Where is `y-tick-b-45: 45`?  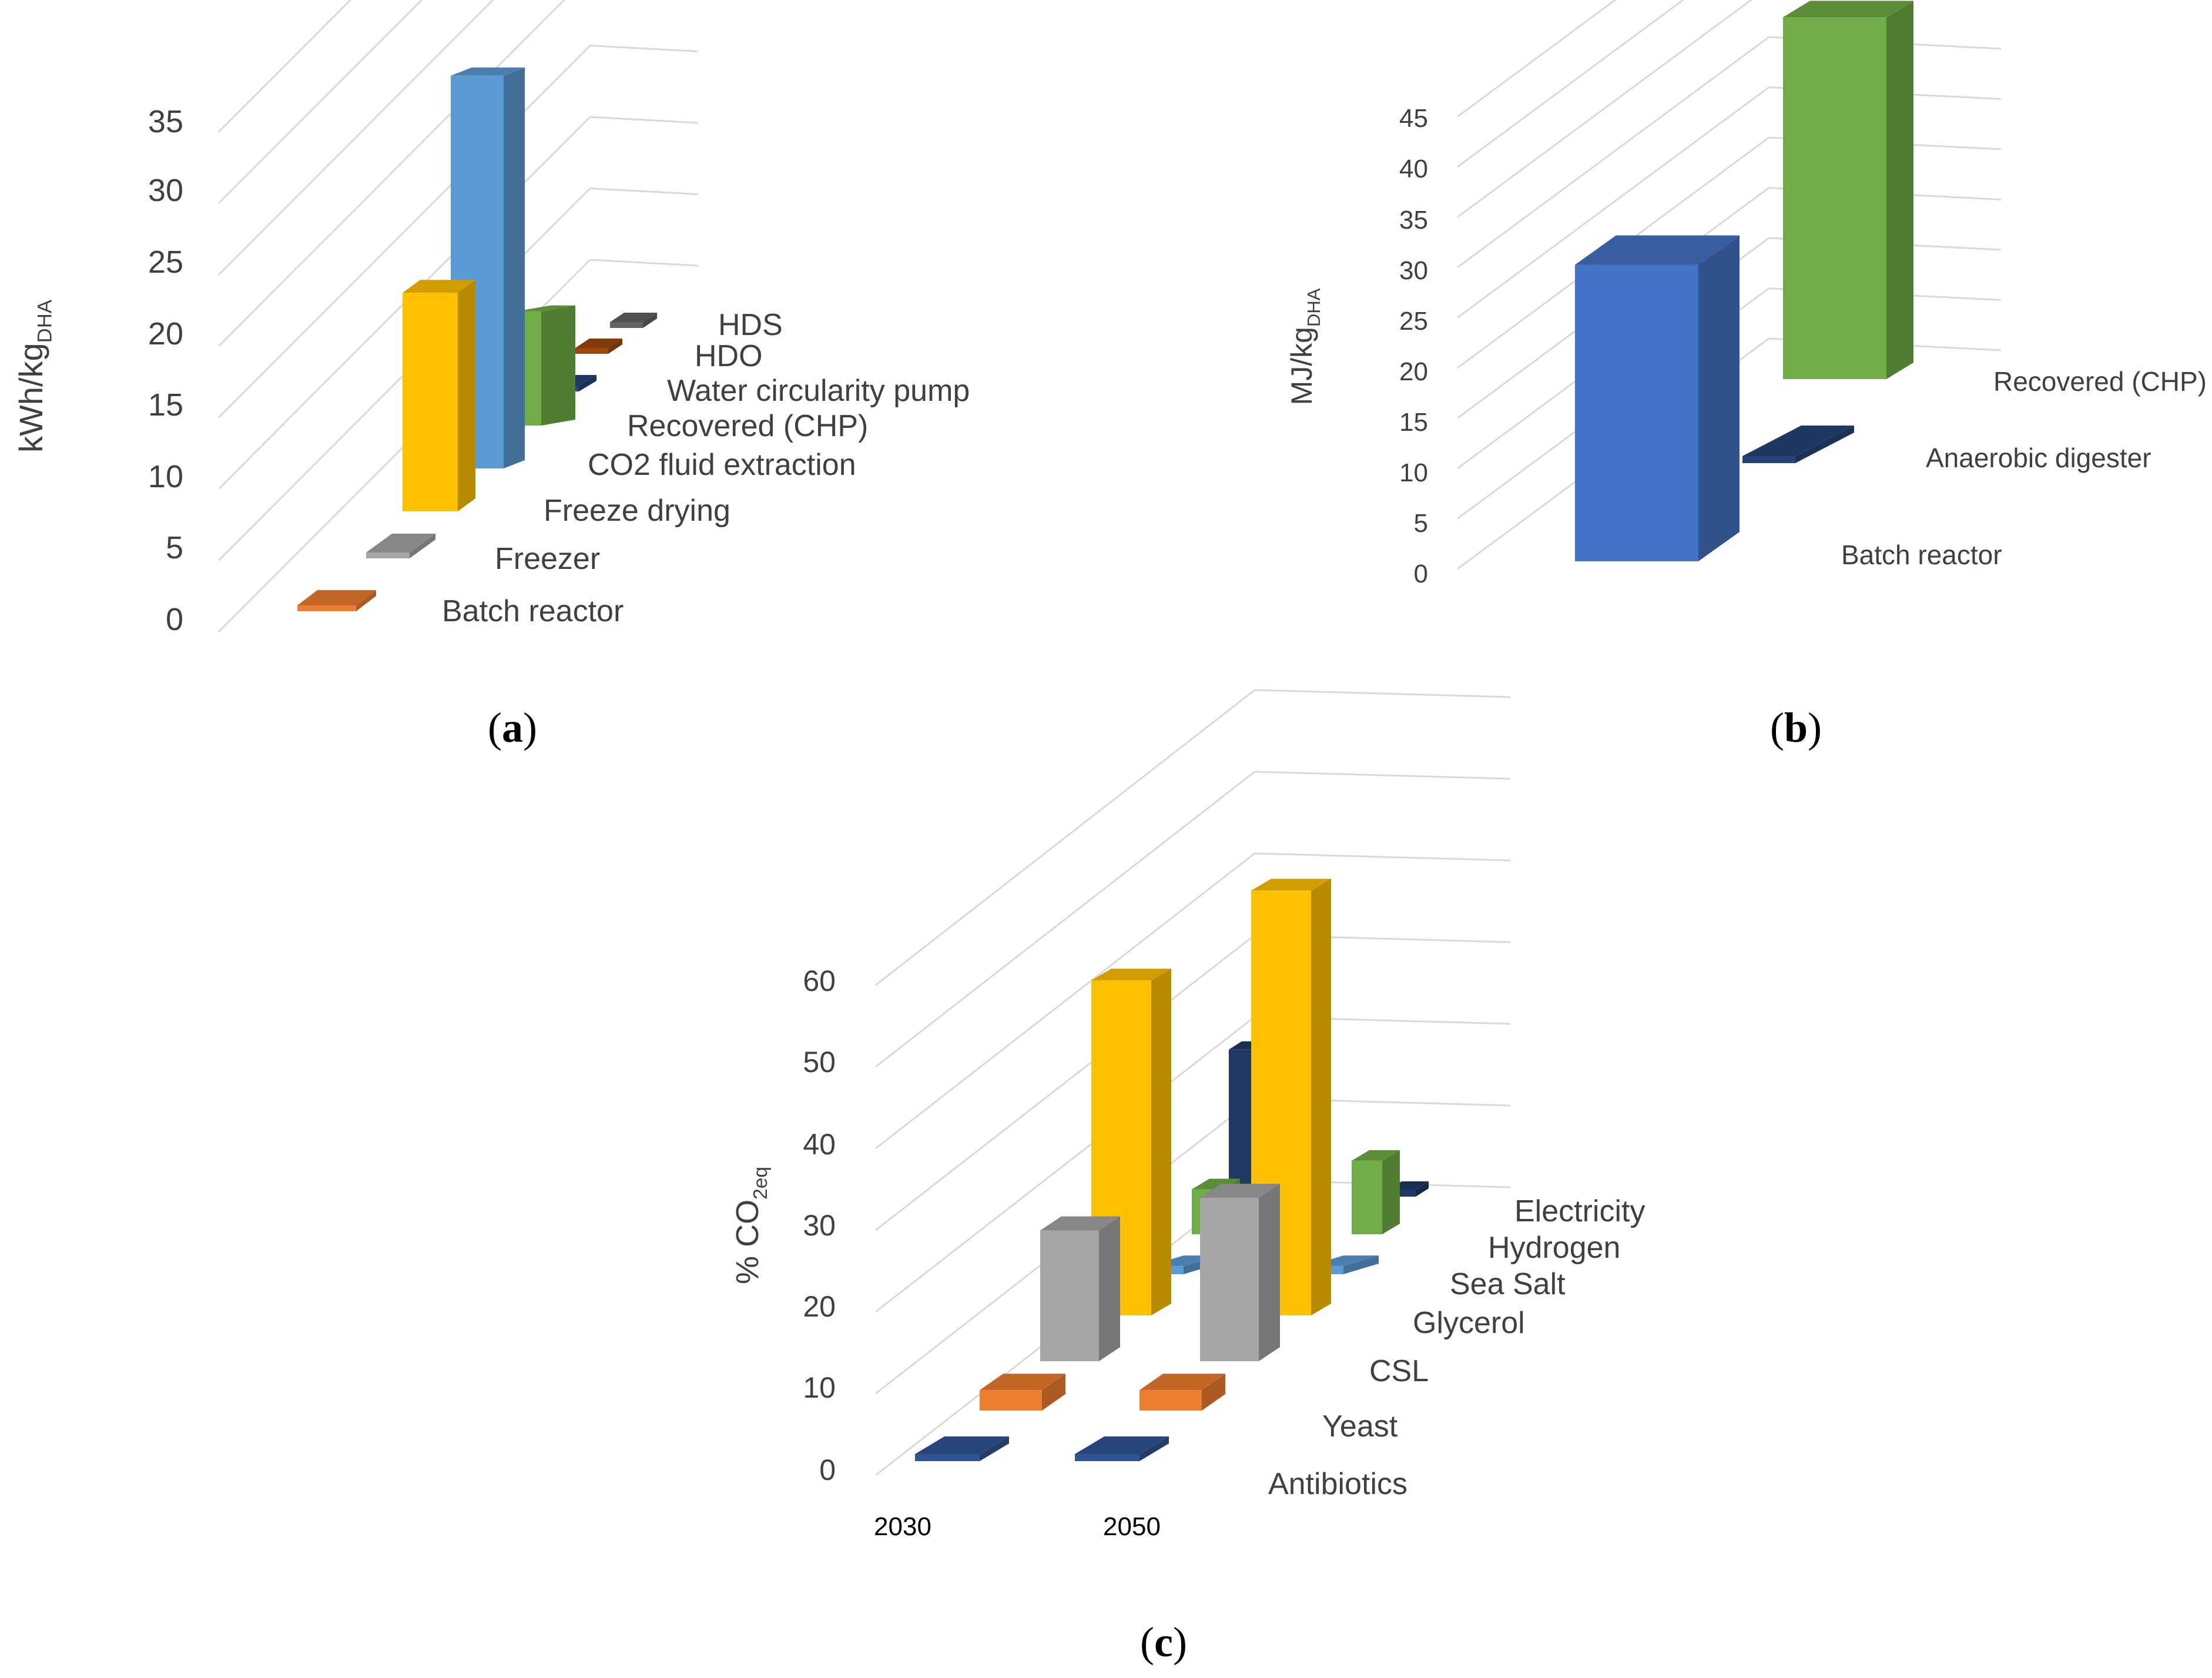
y-tick-b-45: 45 is located at coordinates (1413, 118).